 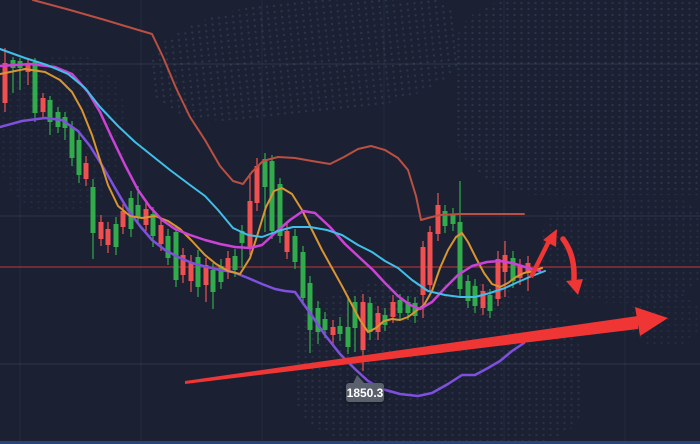 What do you see at coordinates (568, 259) in the screenshot?
I see `down-arrow-shaft` at bounding box center [568, 259].